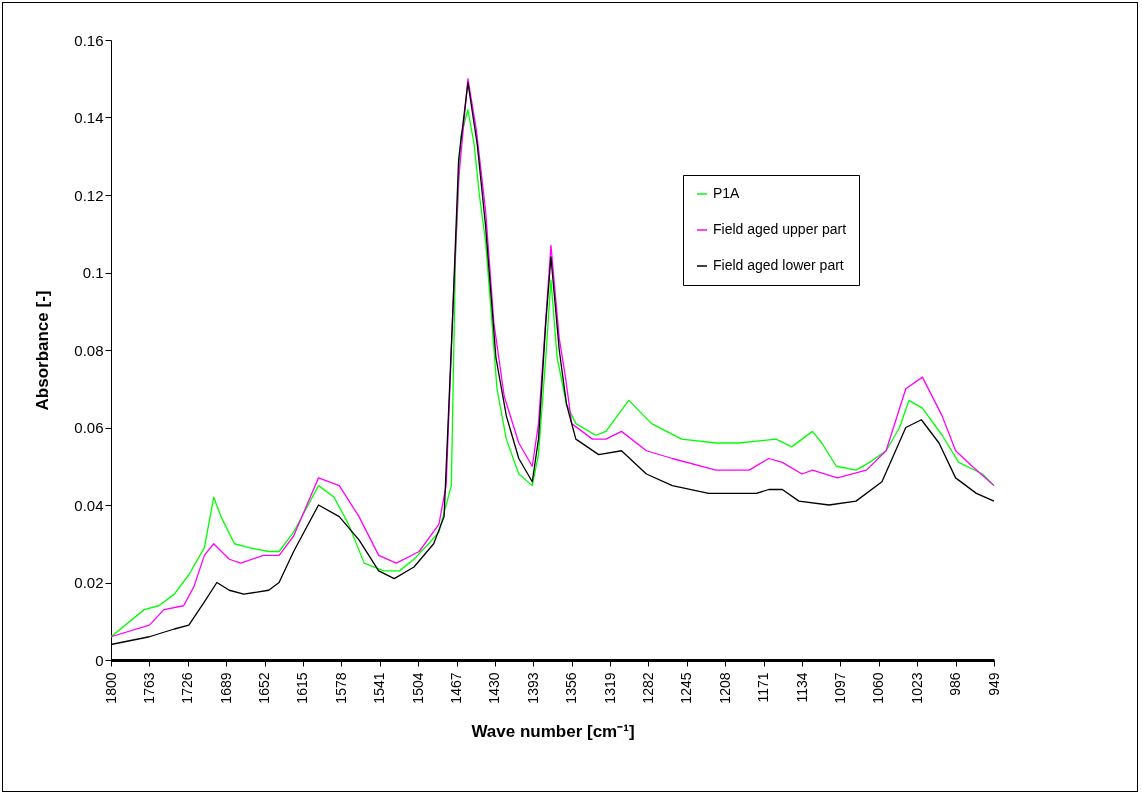  What do you see at coordinates (955, 684) in the screenshot?
I see `x-tick-label: 986` at bounding box center [955, 684].